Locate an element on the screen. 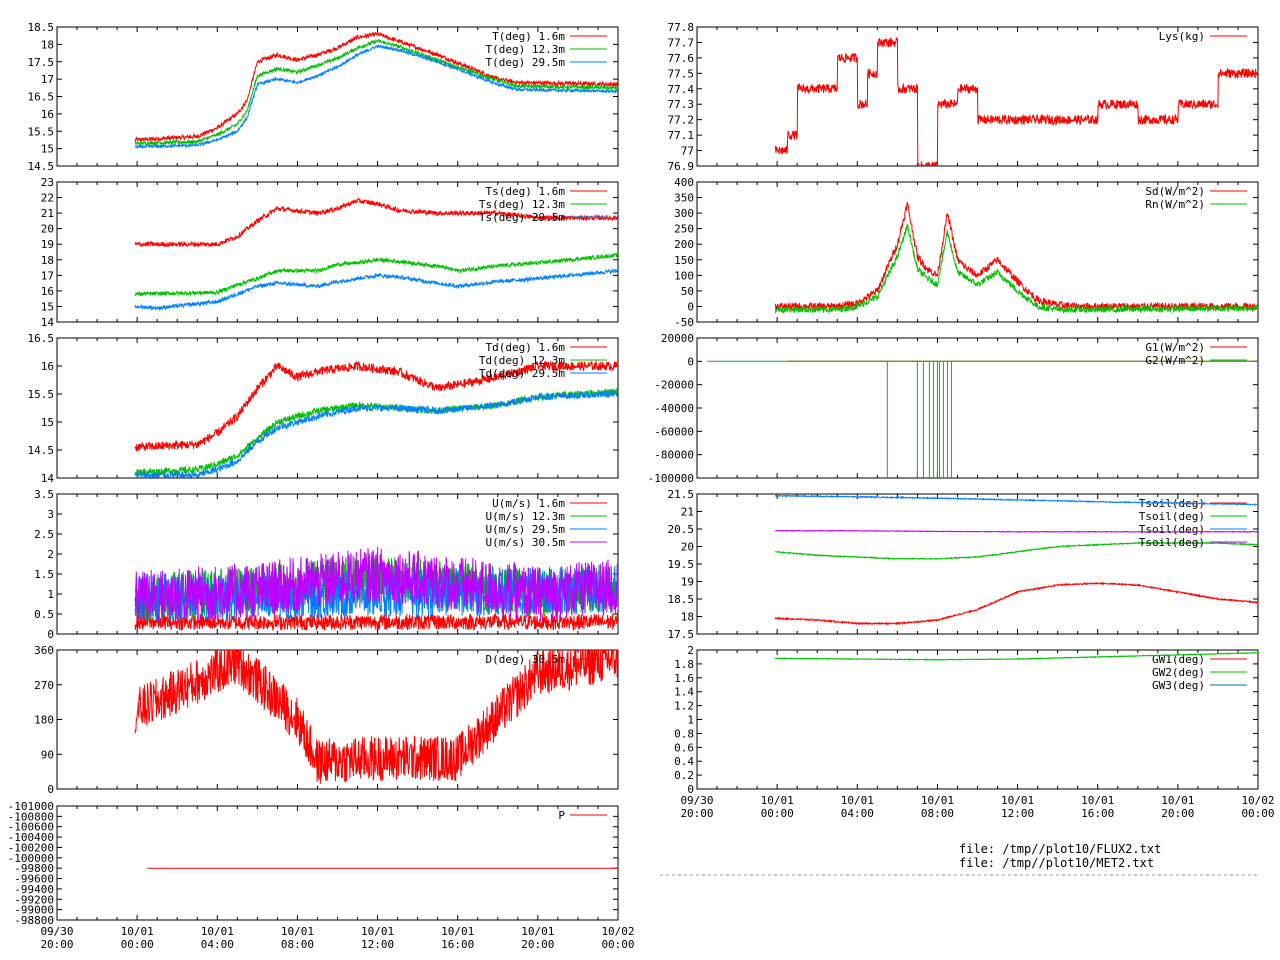  y-tick-label: -40000 is located at coordinates (674, 408).